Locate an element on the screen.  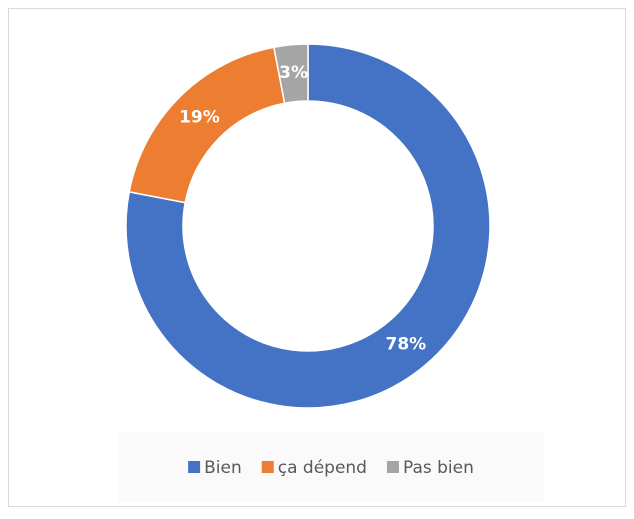
data-label: 3% is located at coordinates (293, 73).